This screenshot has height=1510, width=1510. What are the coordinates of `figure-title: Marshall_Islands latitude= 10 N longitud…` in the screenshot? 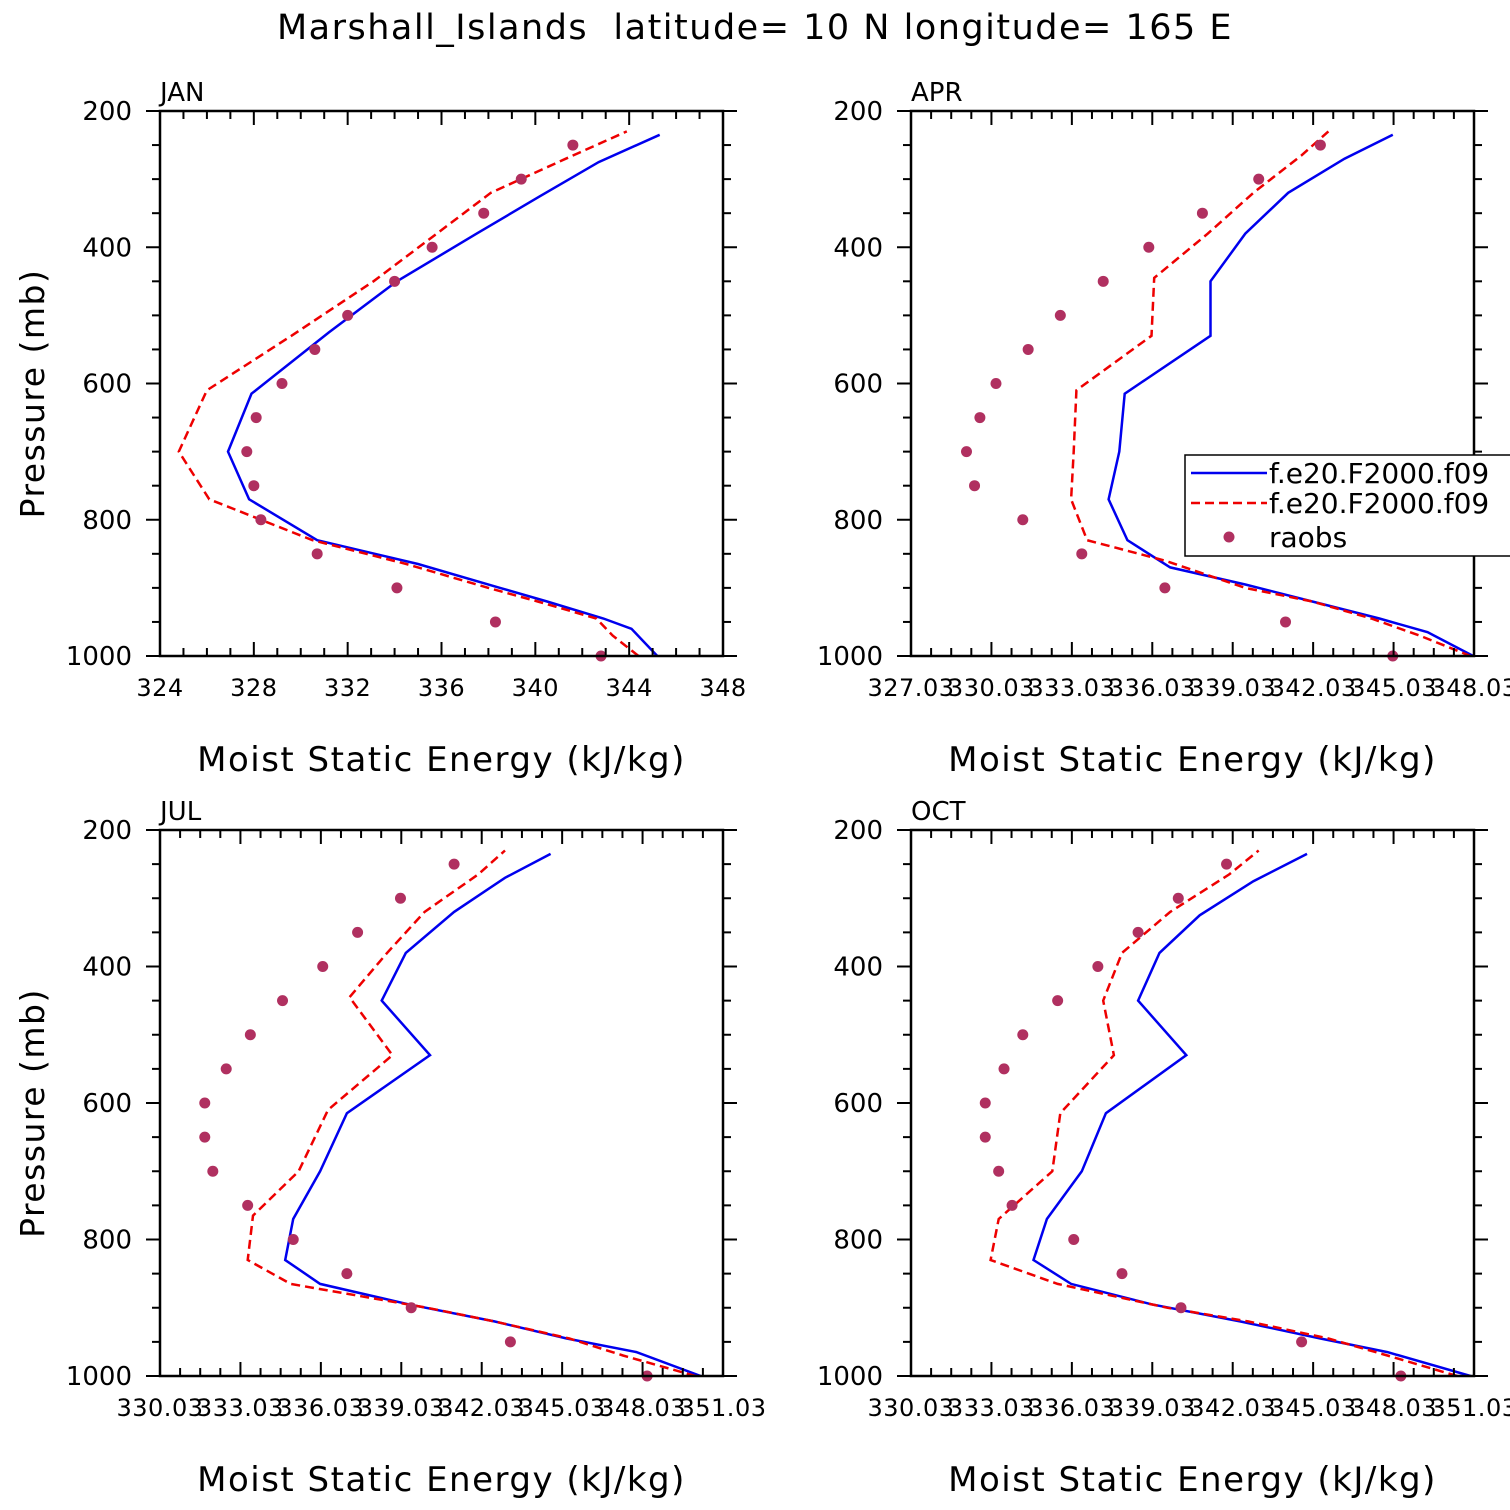 It's located at (755, 28).